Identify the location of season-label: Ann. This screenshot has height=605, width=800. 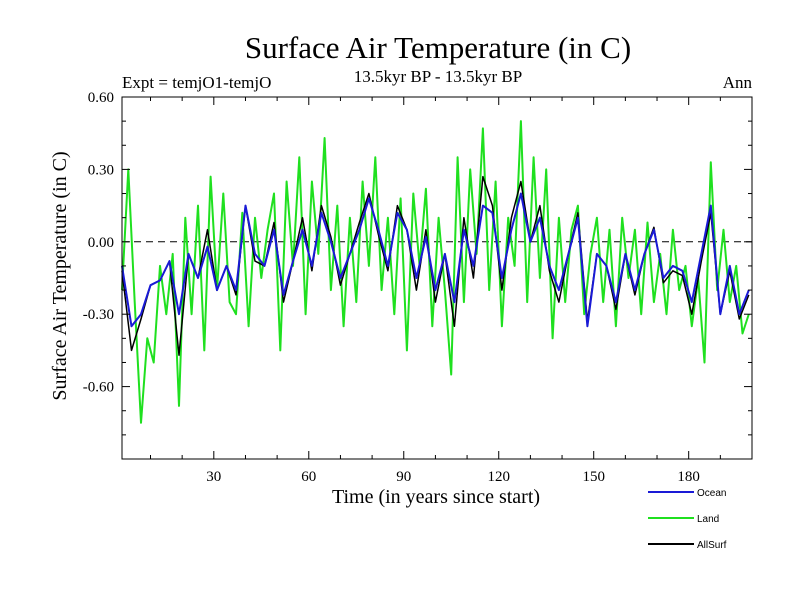
(738, 82).